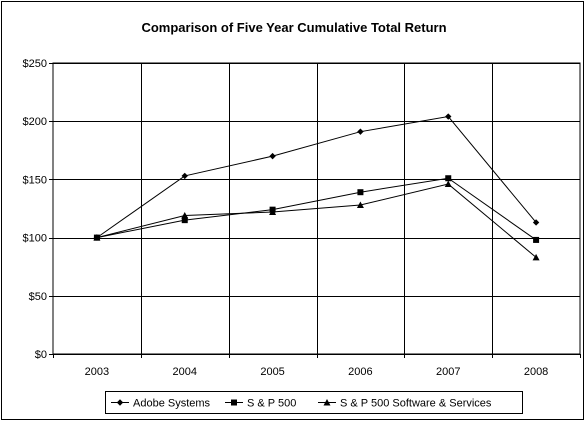 The width and height of the screenshot is (587, 423). I want to click on y-tick-label: $100, so click(35, 239).